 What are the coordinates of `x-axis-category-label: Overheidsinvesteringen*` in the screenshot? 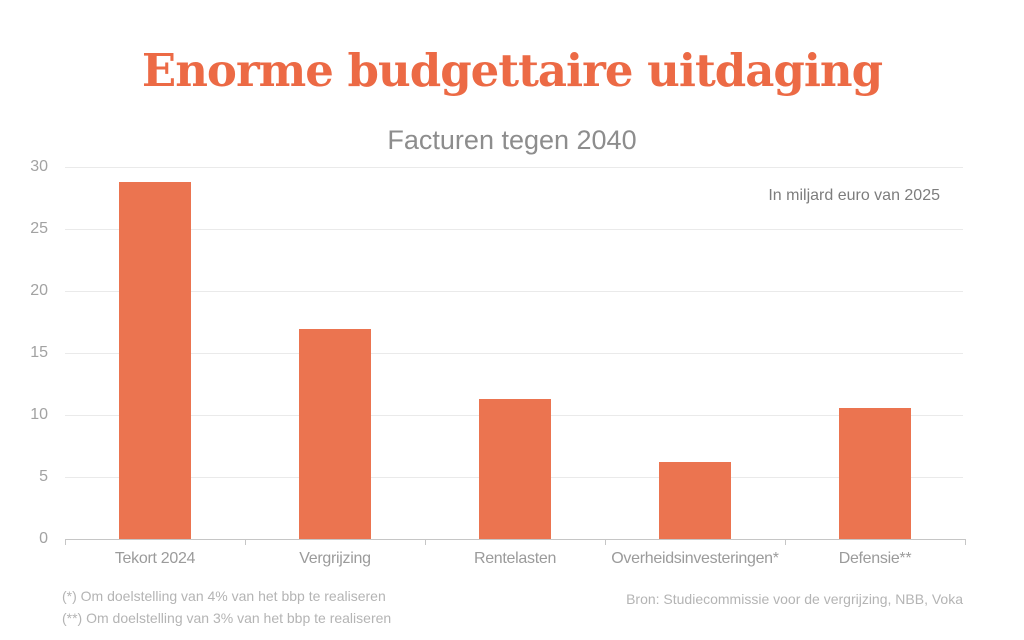 It's located at (695, 558).